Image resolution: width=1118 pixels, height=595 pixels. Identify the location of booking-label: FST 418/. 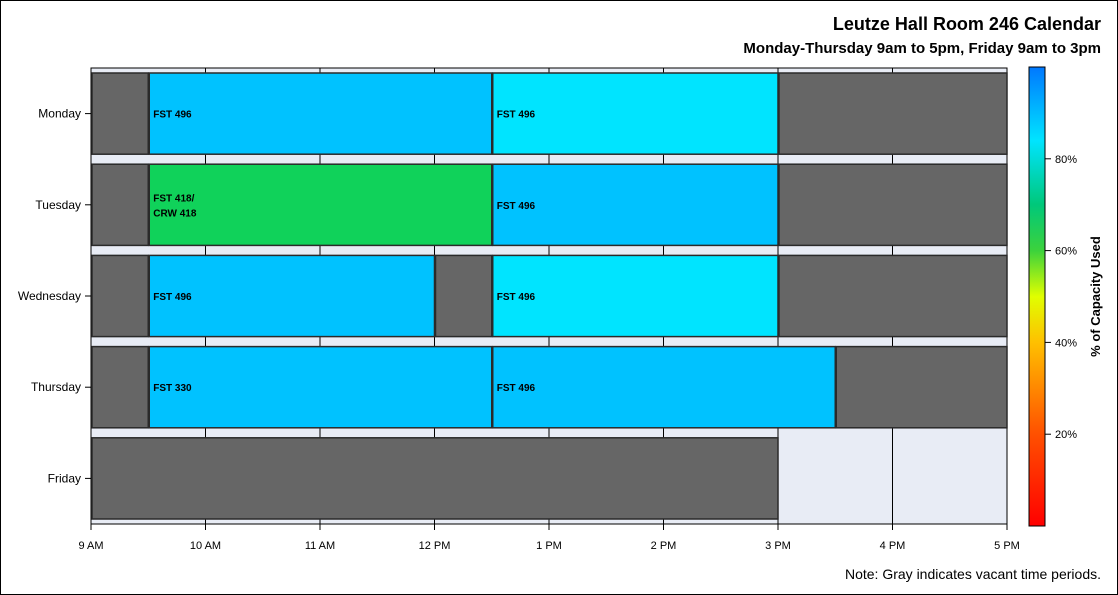
(173, 198).